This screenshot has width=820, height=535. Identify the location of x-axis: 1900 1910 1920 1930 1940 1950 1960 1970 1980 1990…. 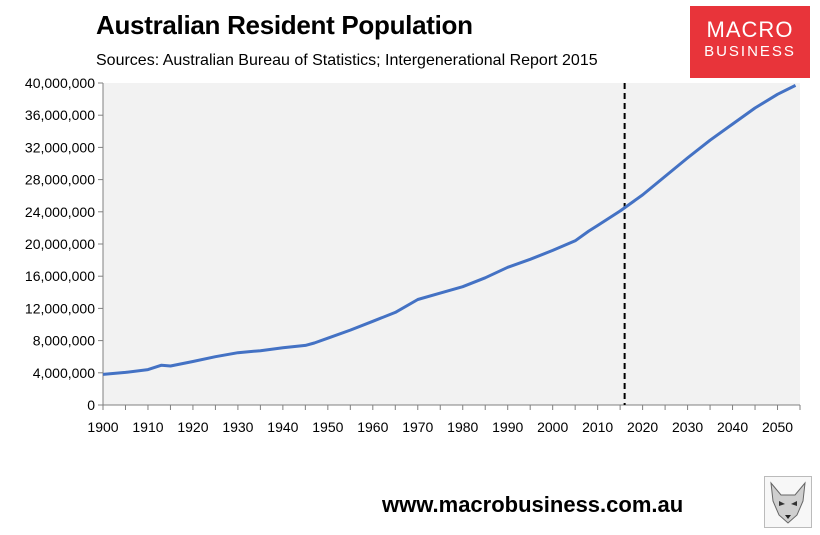
(444, 420).